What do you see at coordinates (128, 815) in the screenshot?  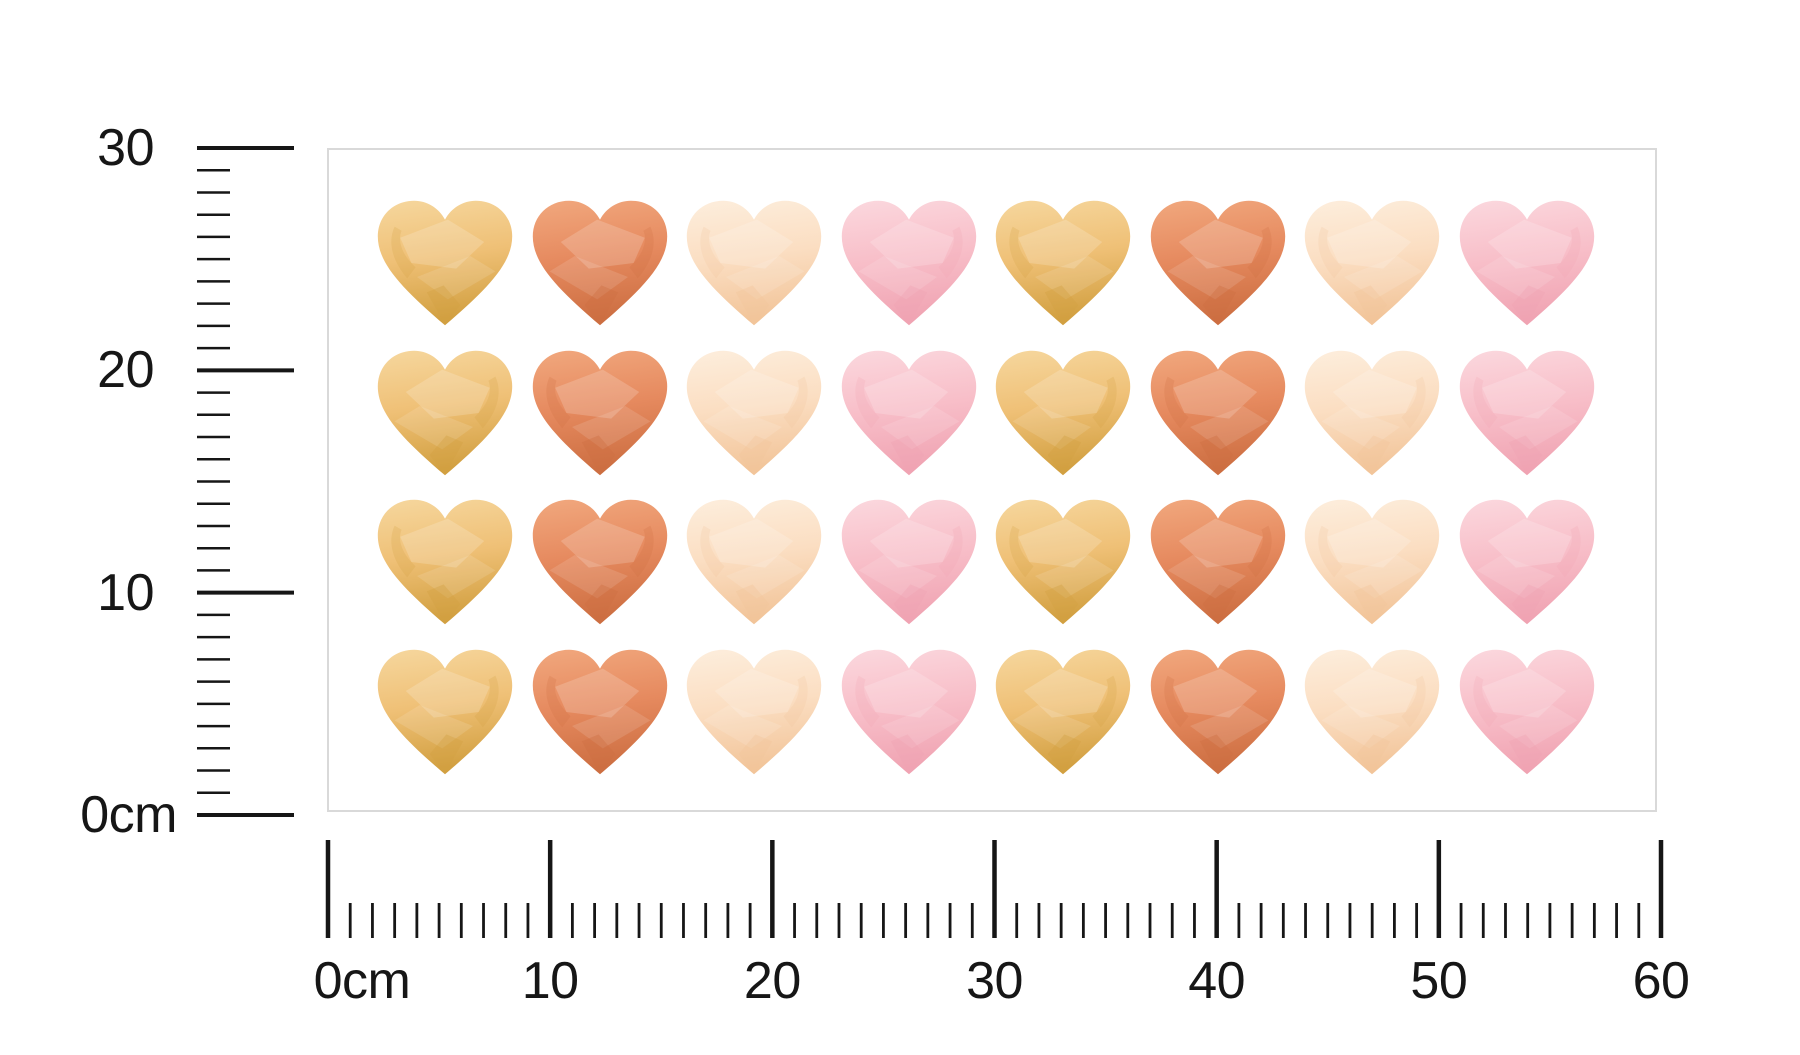 I see `vertical-ruler-label: 0cm` at bounding box center [128, 815].